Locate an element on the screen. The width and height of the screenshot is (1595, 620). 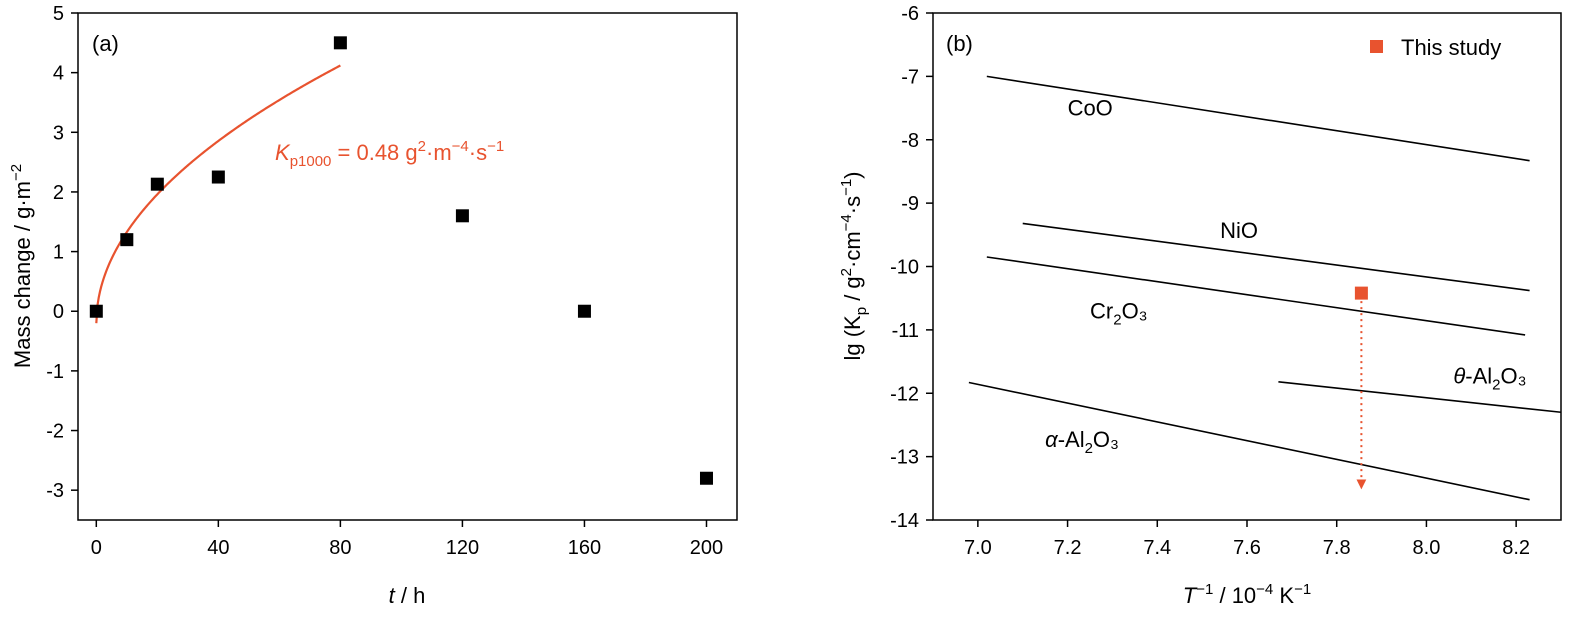
chart-b-y-tick-label: -7 is located at coordinates (910, 77).